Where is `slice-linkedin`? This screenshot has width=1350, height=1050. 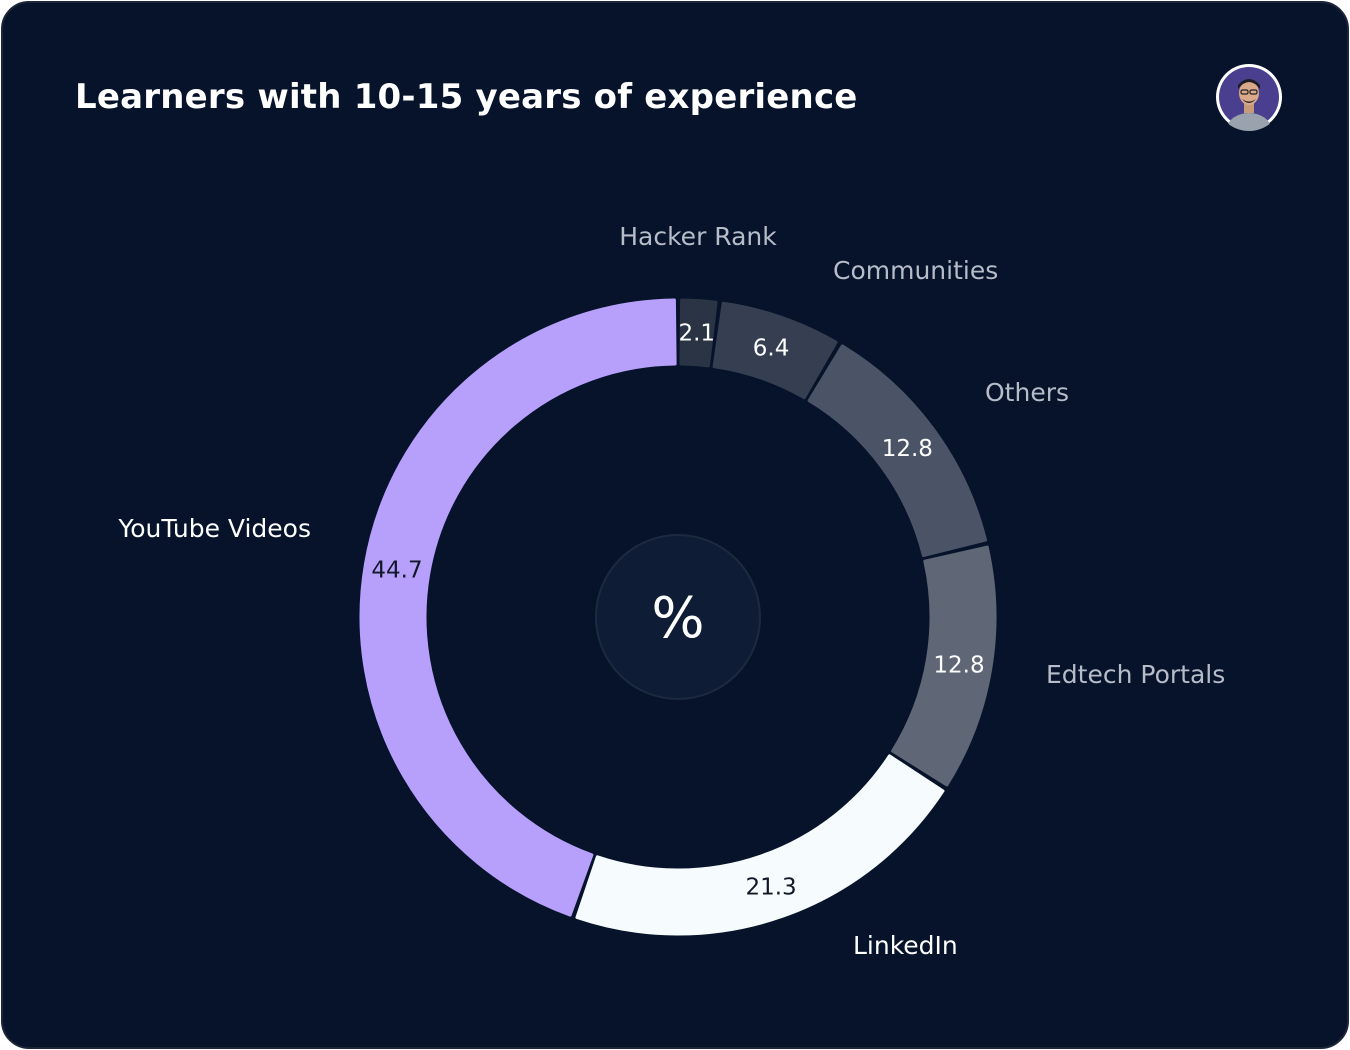
slice-linkedin is located at coordinates (760, 845).